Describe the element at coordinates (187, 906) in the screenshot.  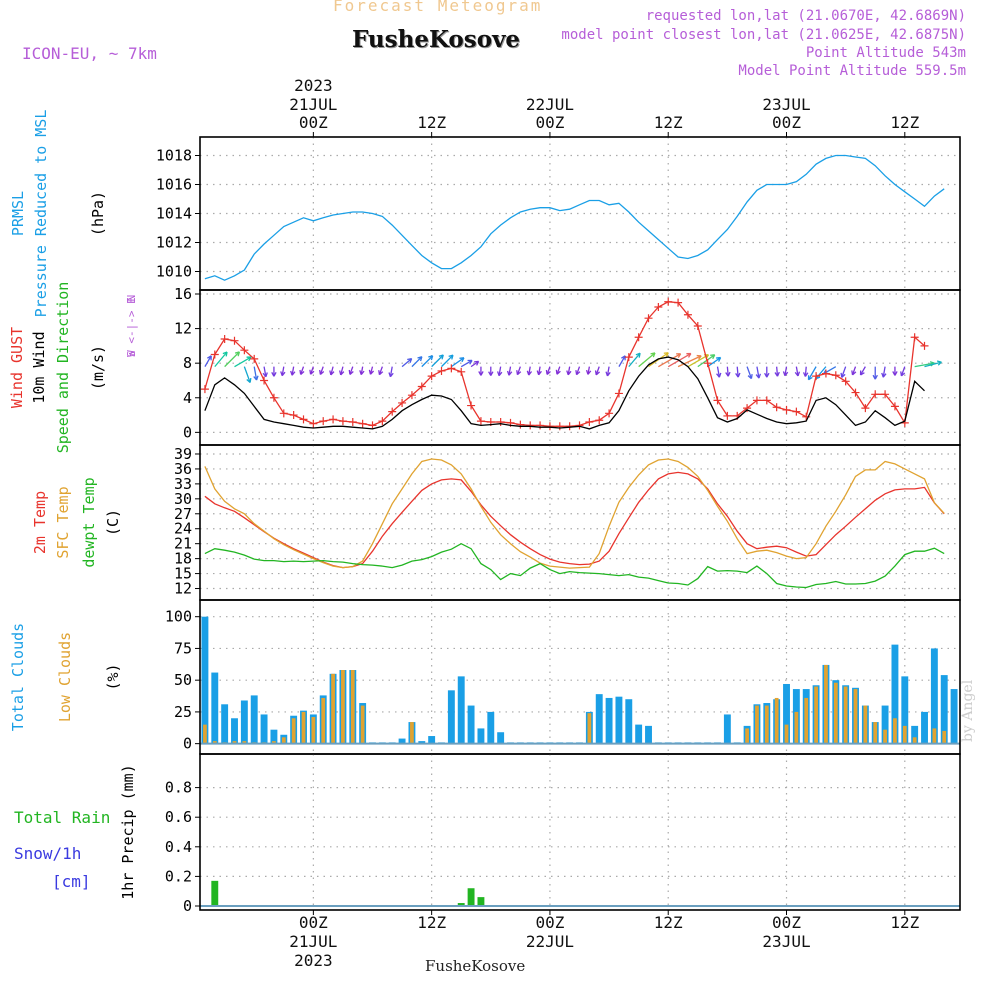
I see `y-tick-label: 0` at that location.